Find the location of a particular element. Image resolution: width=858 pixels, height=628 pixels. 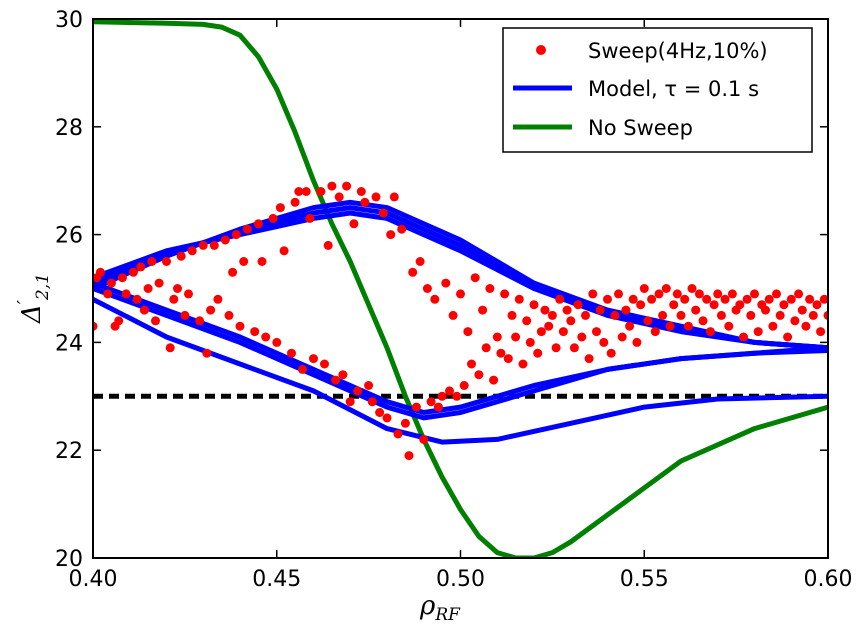

x-tick-label: 0.55 is located at coordinates (644, 579).